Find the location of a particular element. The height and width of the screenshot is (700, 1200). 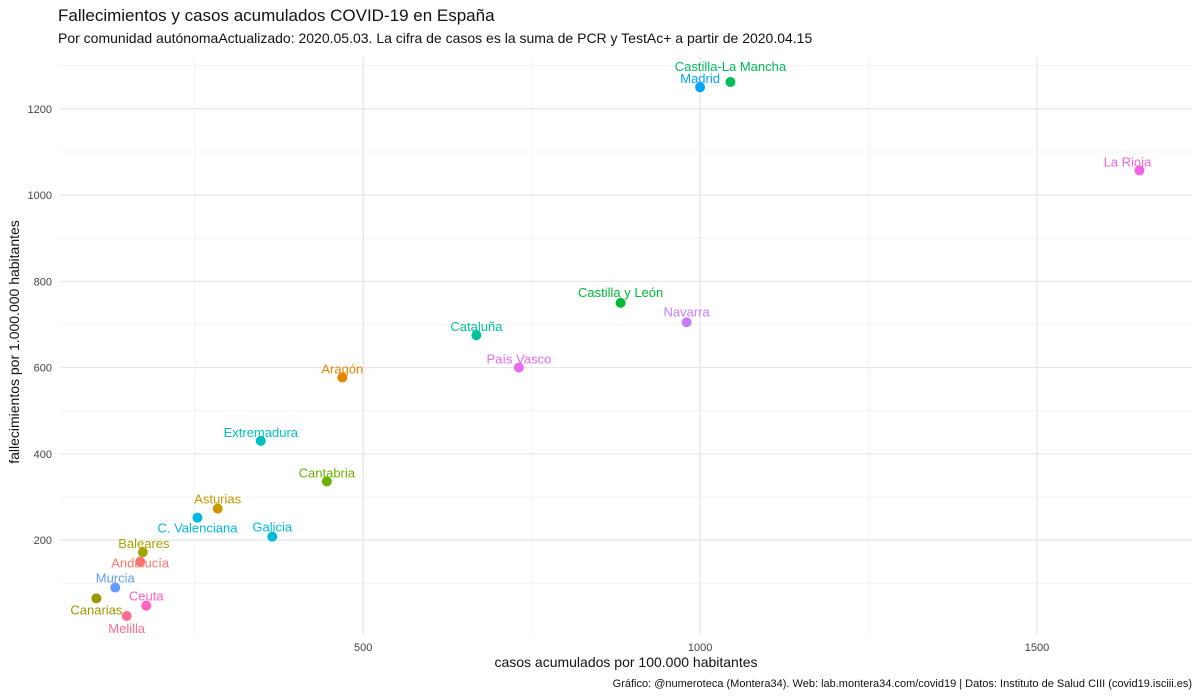

y-tick-label: 1200 is located at coordinates (40, 110).